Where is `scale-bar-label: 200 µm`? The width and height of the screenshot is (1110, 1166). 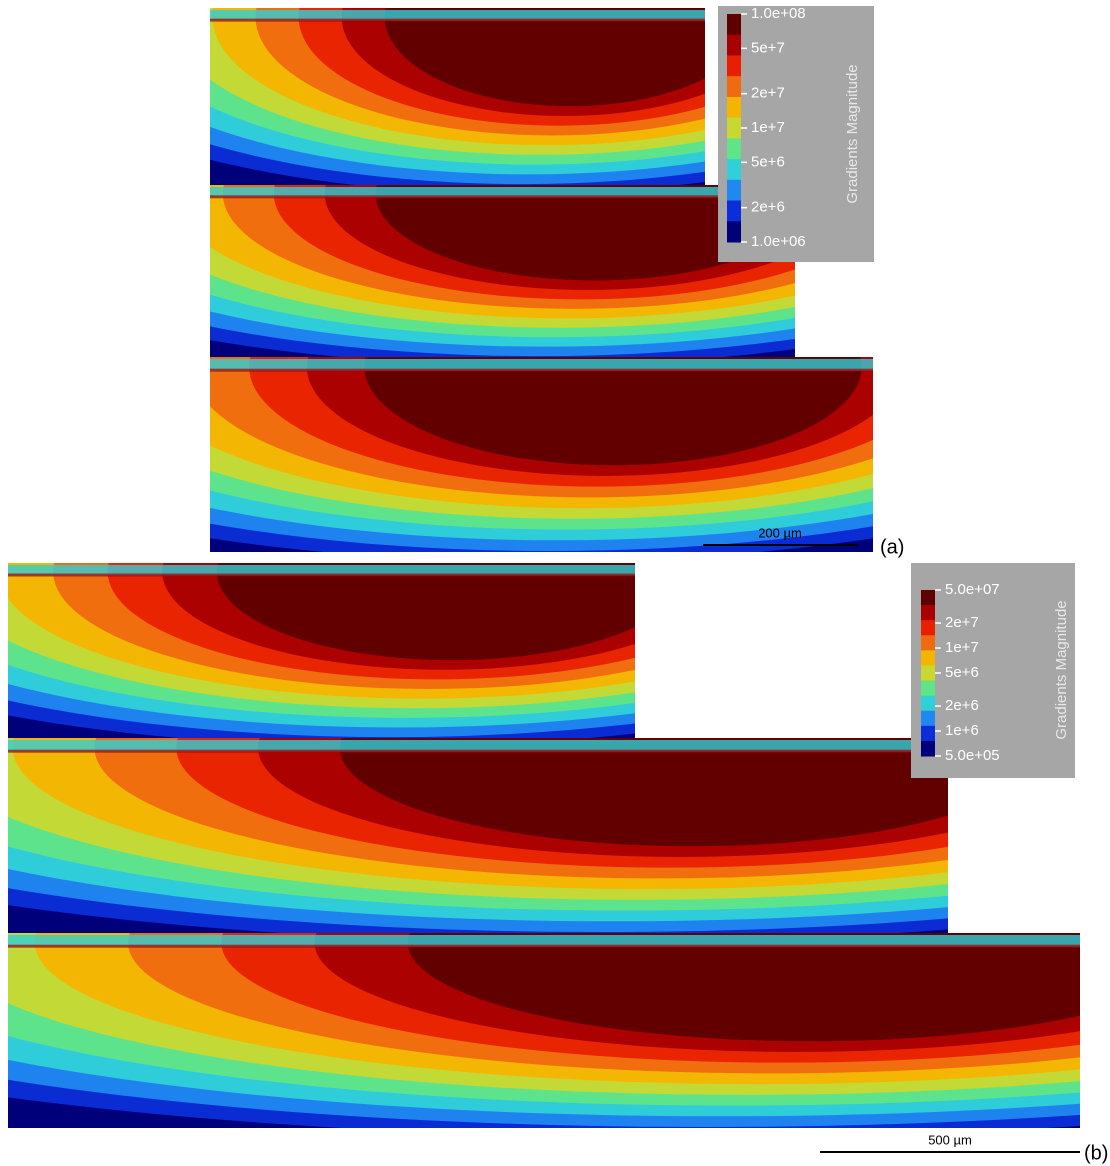
scale-bar-label: 200 µm is located at coordinates (780, 532).